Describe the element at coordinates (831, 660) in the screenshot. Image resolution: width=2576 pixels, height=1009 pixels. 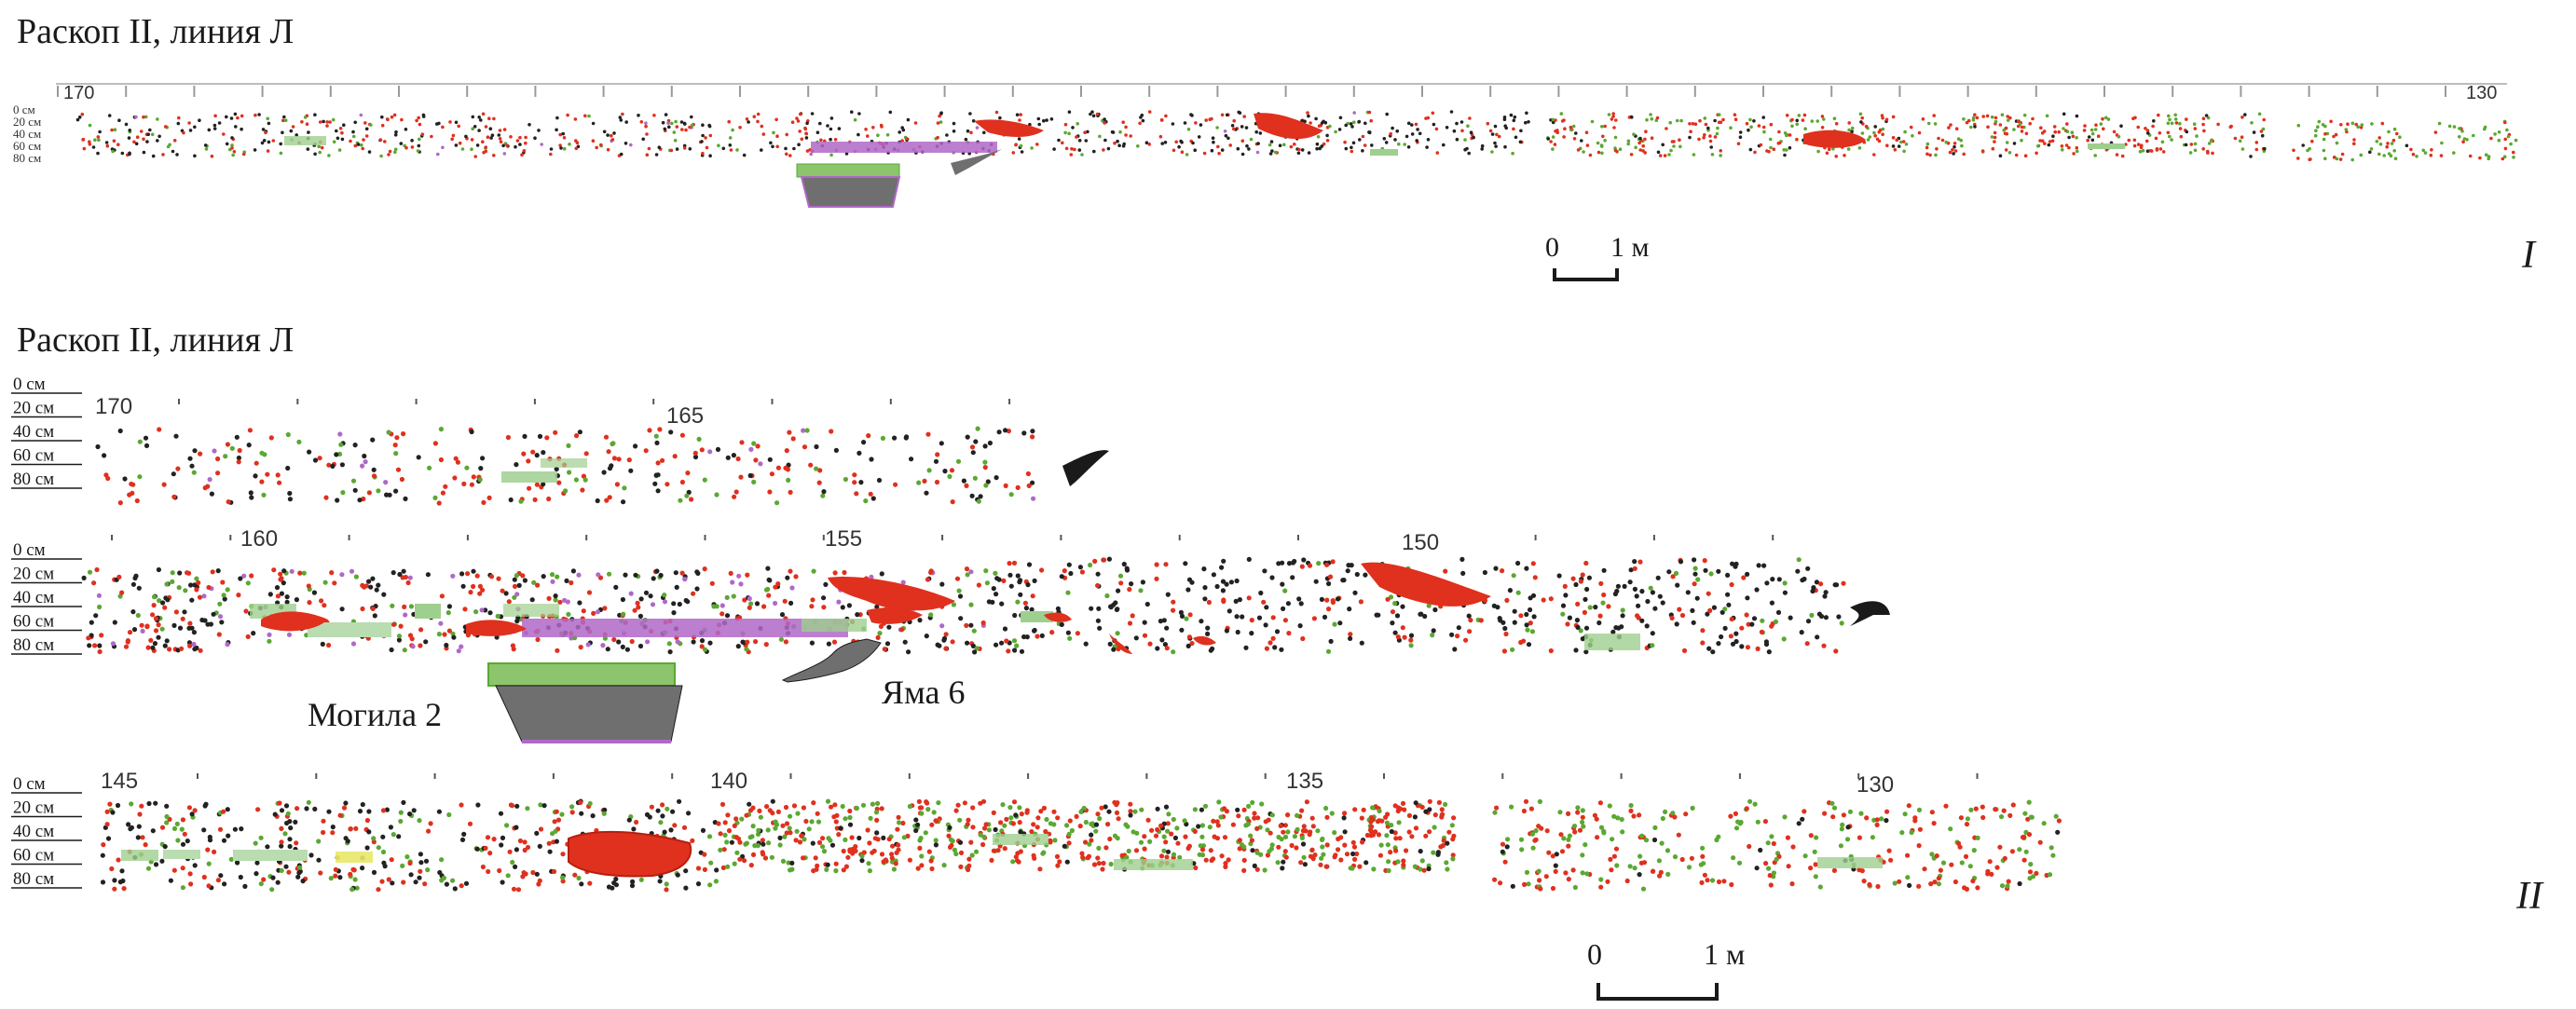
I see `pit-6-shape` at that location.